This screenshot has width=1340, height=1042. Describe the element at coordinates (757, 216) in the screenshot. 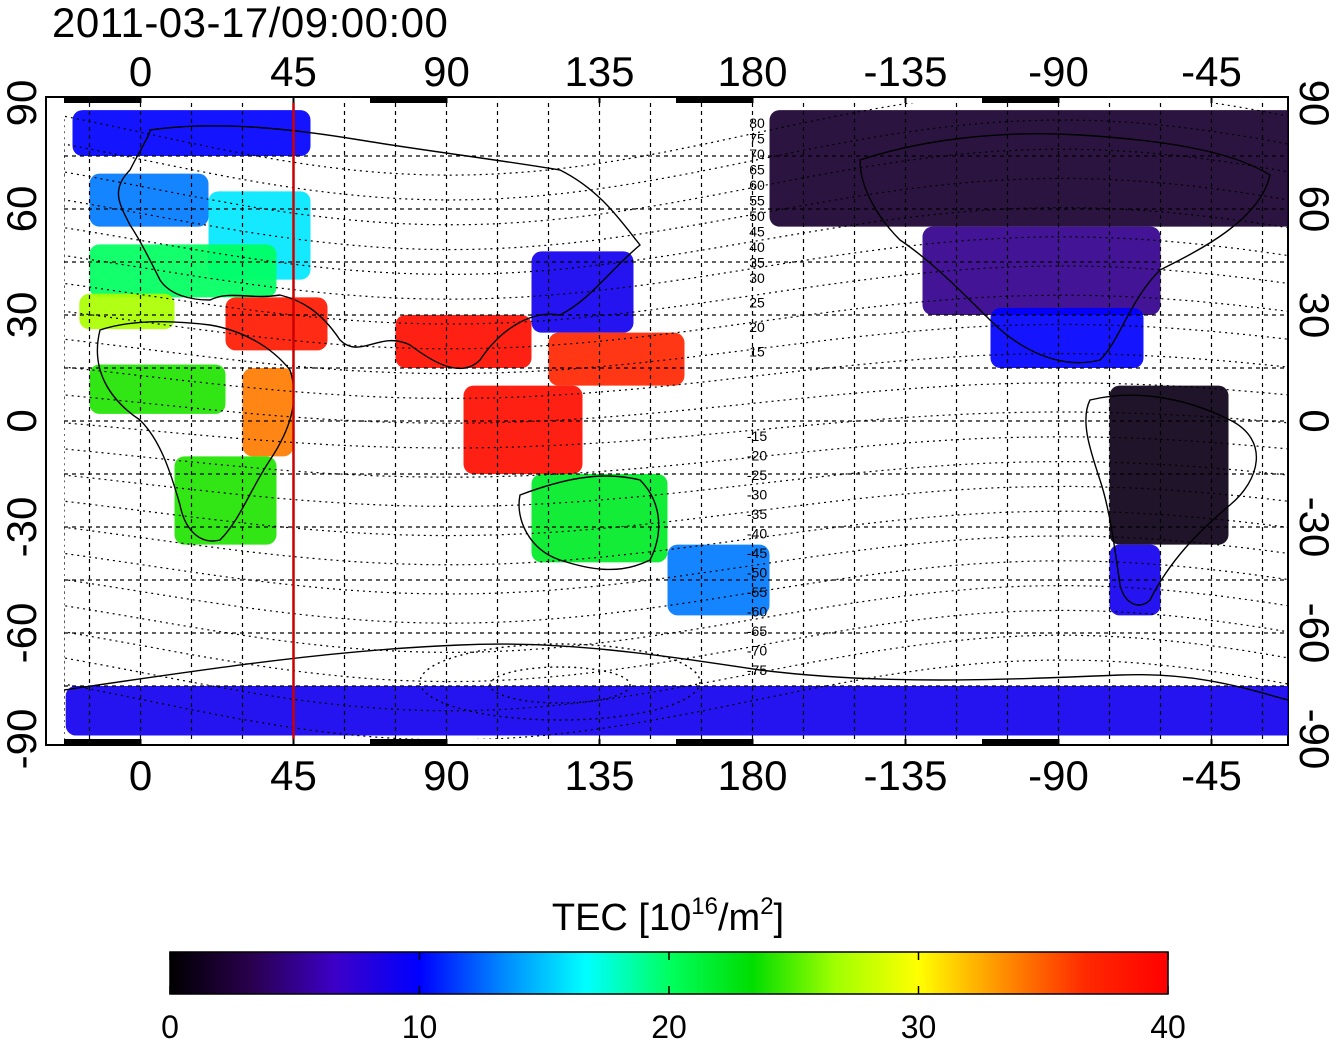

I see `contour-label-north: 50` at that location.